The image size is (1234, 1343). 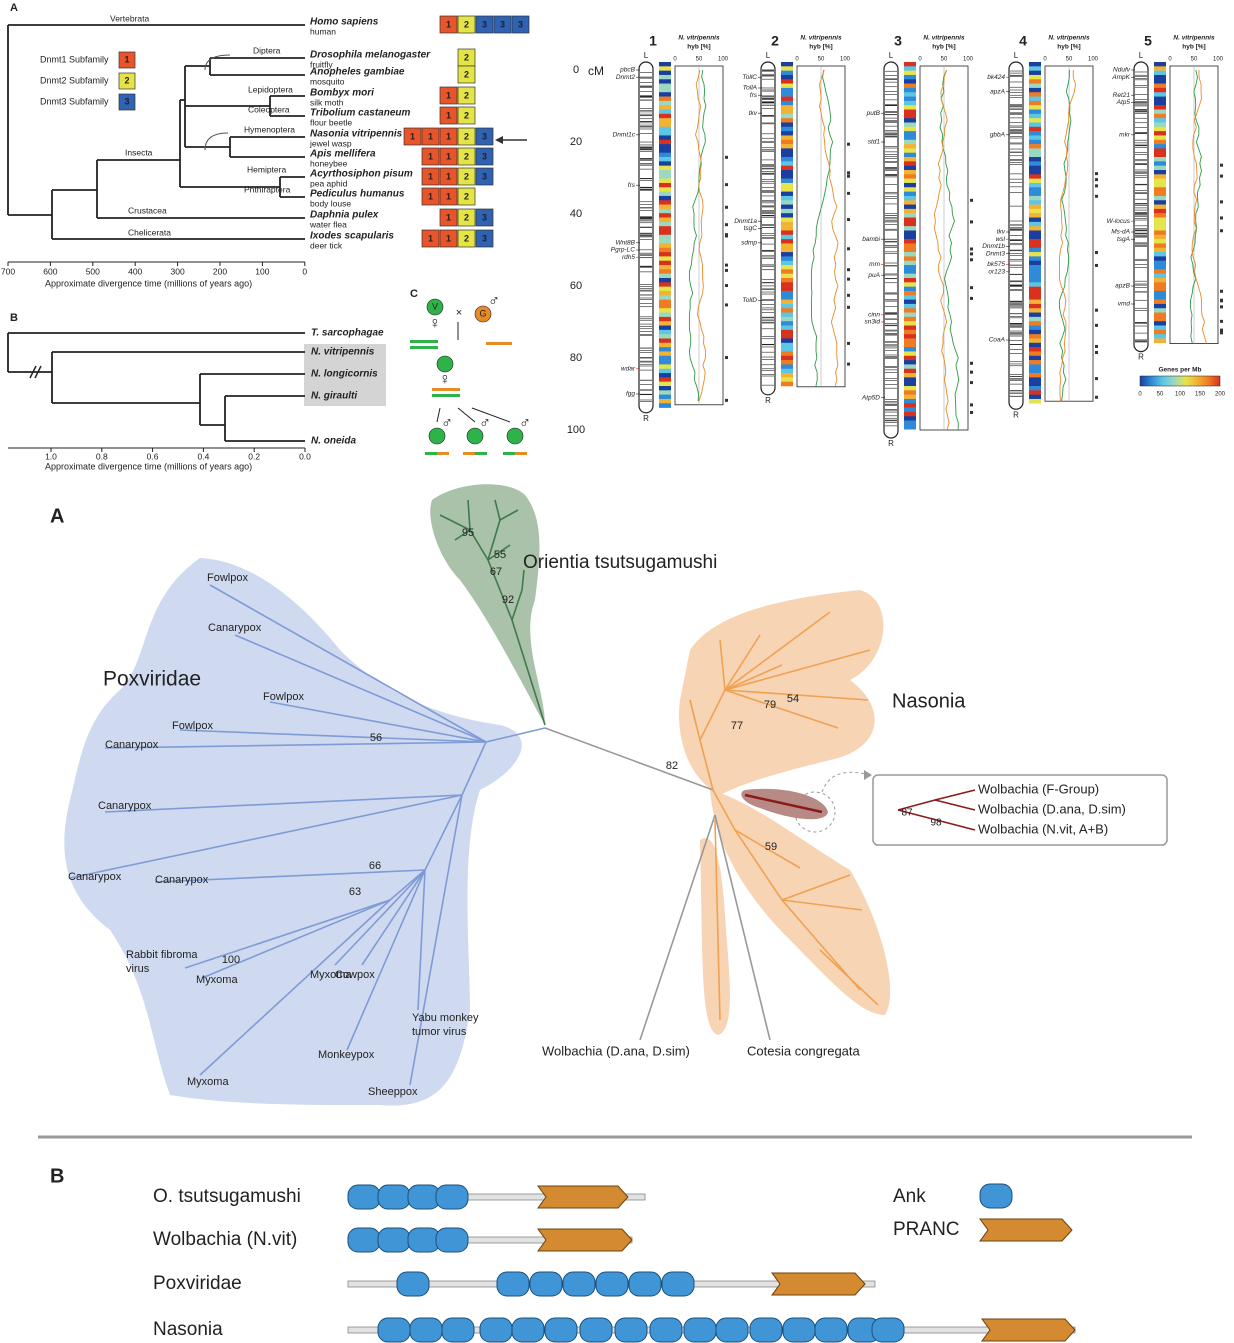 What do you see at coordinates (996, 253) in the screenshot?
I see `gene-label: Dnmt3` at bounding box center [996, 253].